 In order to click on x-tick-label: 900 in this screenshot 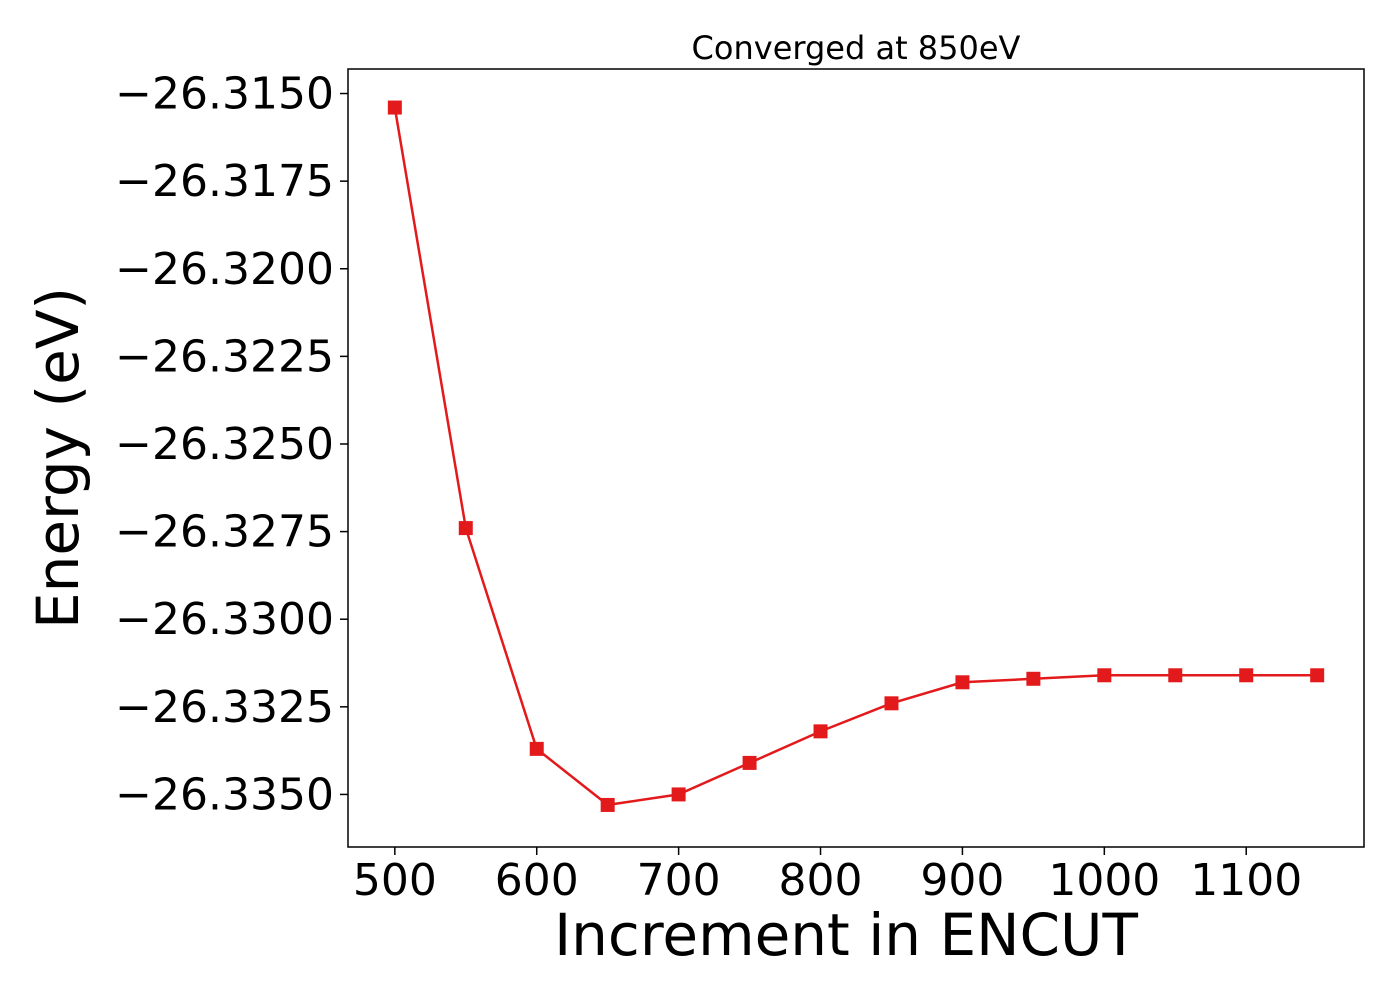, I will do `click(962, 880)`.